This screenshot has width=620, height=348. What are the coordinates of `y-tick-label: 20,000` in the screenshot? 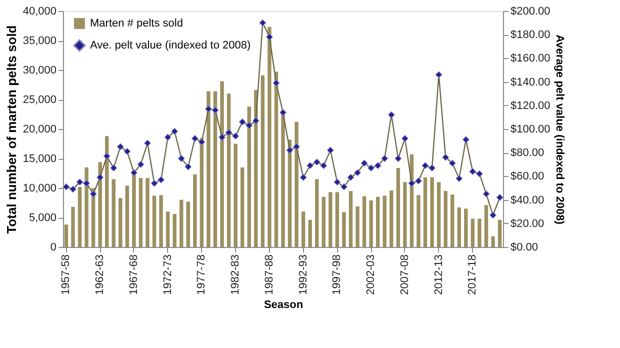 It's located at (39, 130).